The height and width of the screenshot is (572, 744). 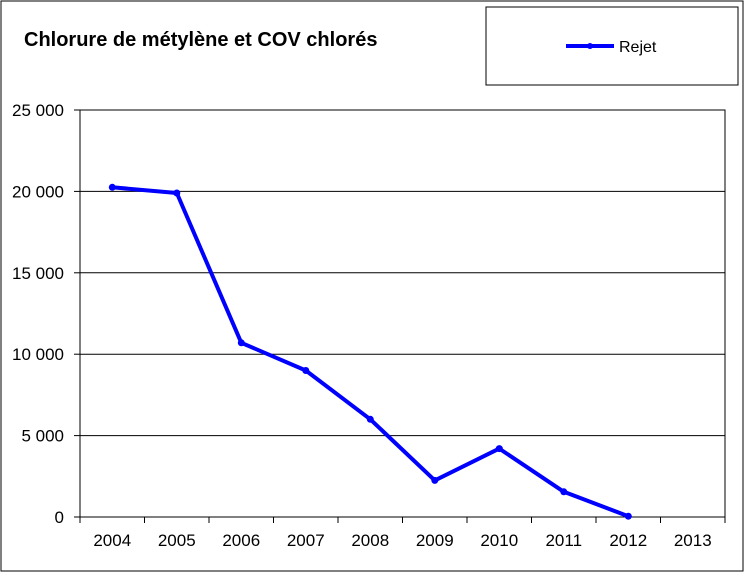 What do you see at coordinates (628, 540) in the screenshot?
I see `x-tick-label: 2012` at bounding box center [628, 540].